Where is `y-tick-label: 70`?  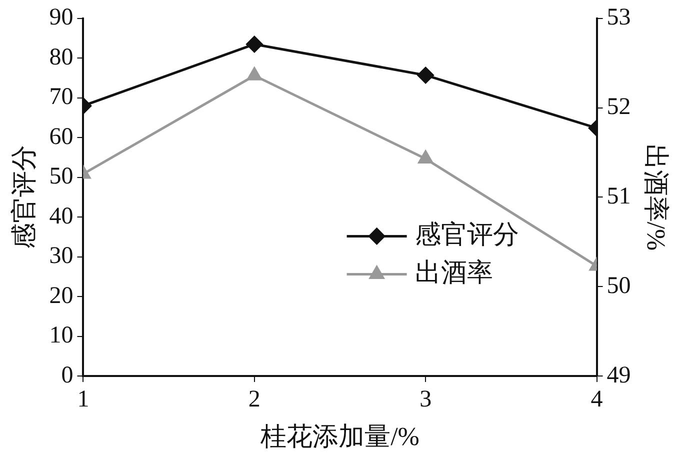 y-tick-label: 70 is located at coordinates (61, 97).